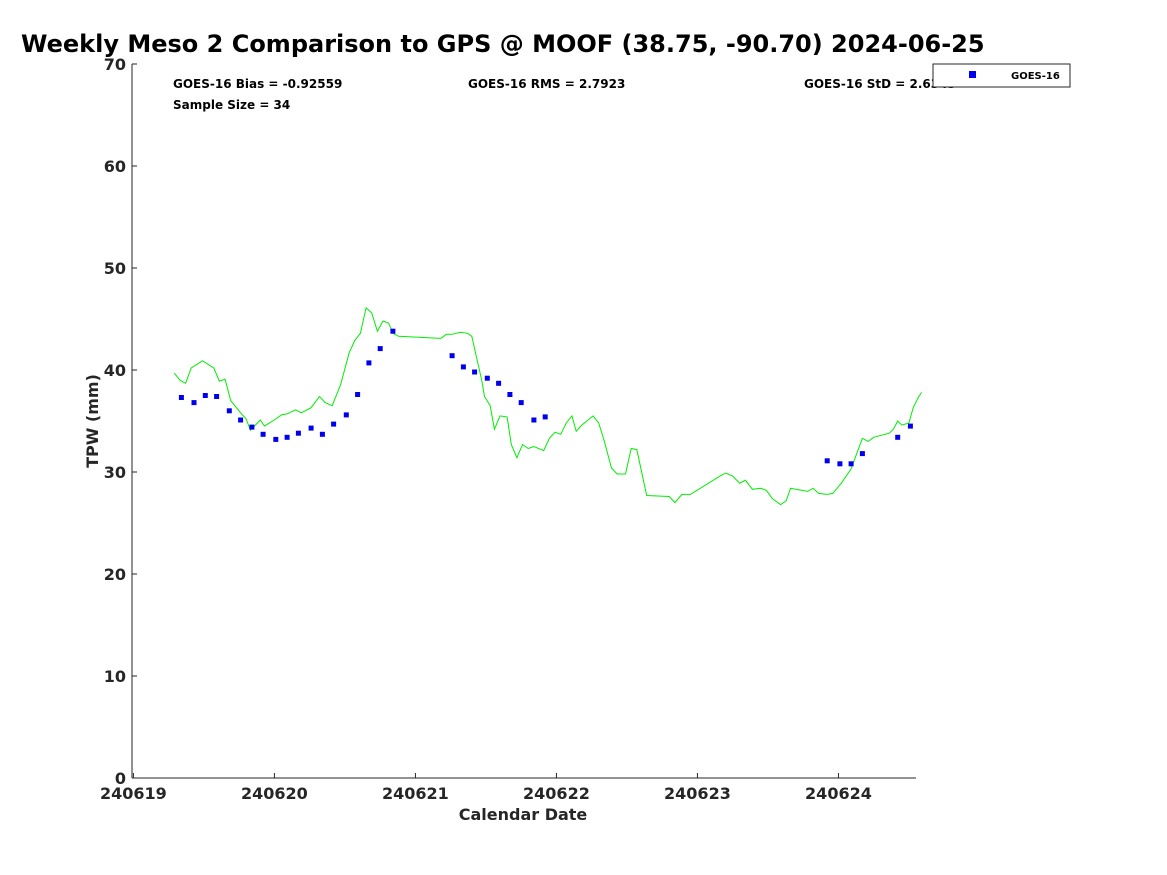 The height and width of the screenshot is (875, 1167). I want to click on sample-size-stat: Sample Size = 34, so click(231, 105).